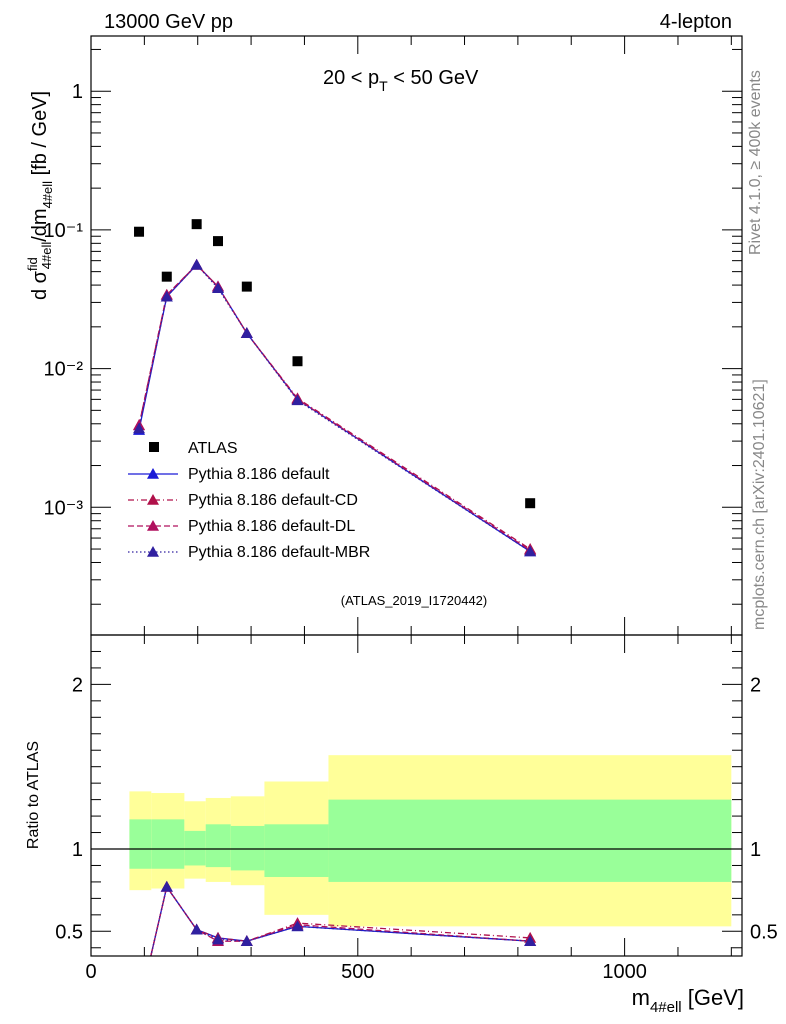 Image resolution: width=786 pixels, height=1024 pixels. Describe the element at coordinates (168, 22) in the screenshot. I see `header-left: 13000 GeV pp` at that location.